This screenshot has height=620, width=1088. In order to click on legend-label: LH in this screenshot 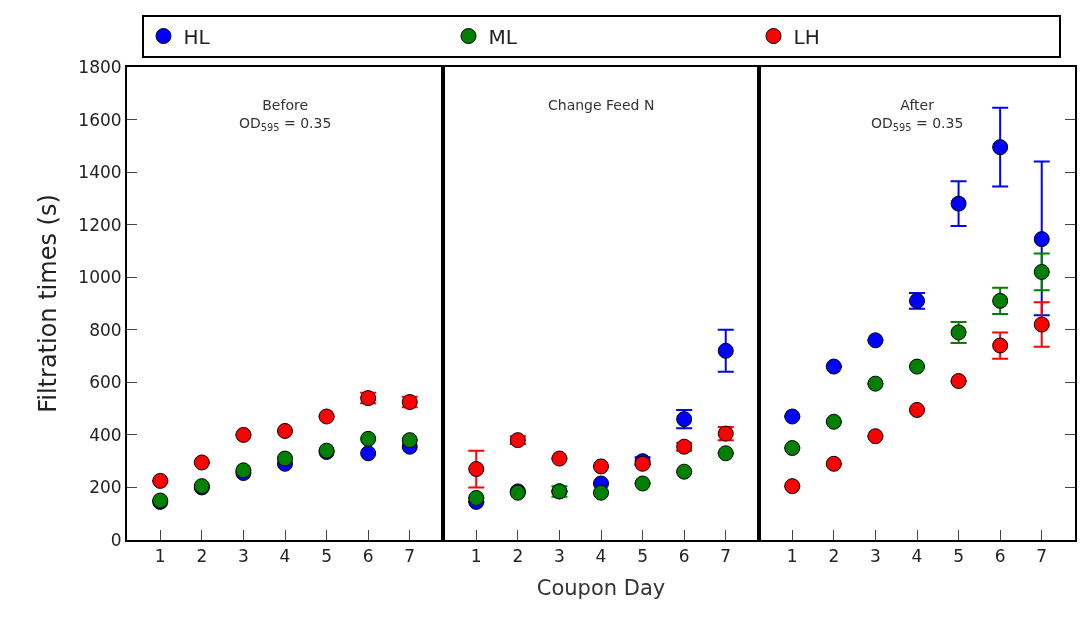, I will do `click(806, 36)`.